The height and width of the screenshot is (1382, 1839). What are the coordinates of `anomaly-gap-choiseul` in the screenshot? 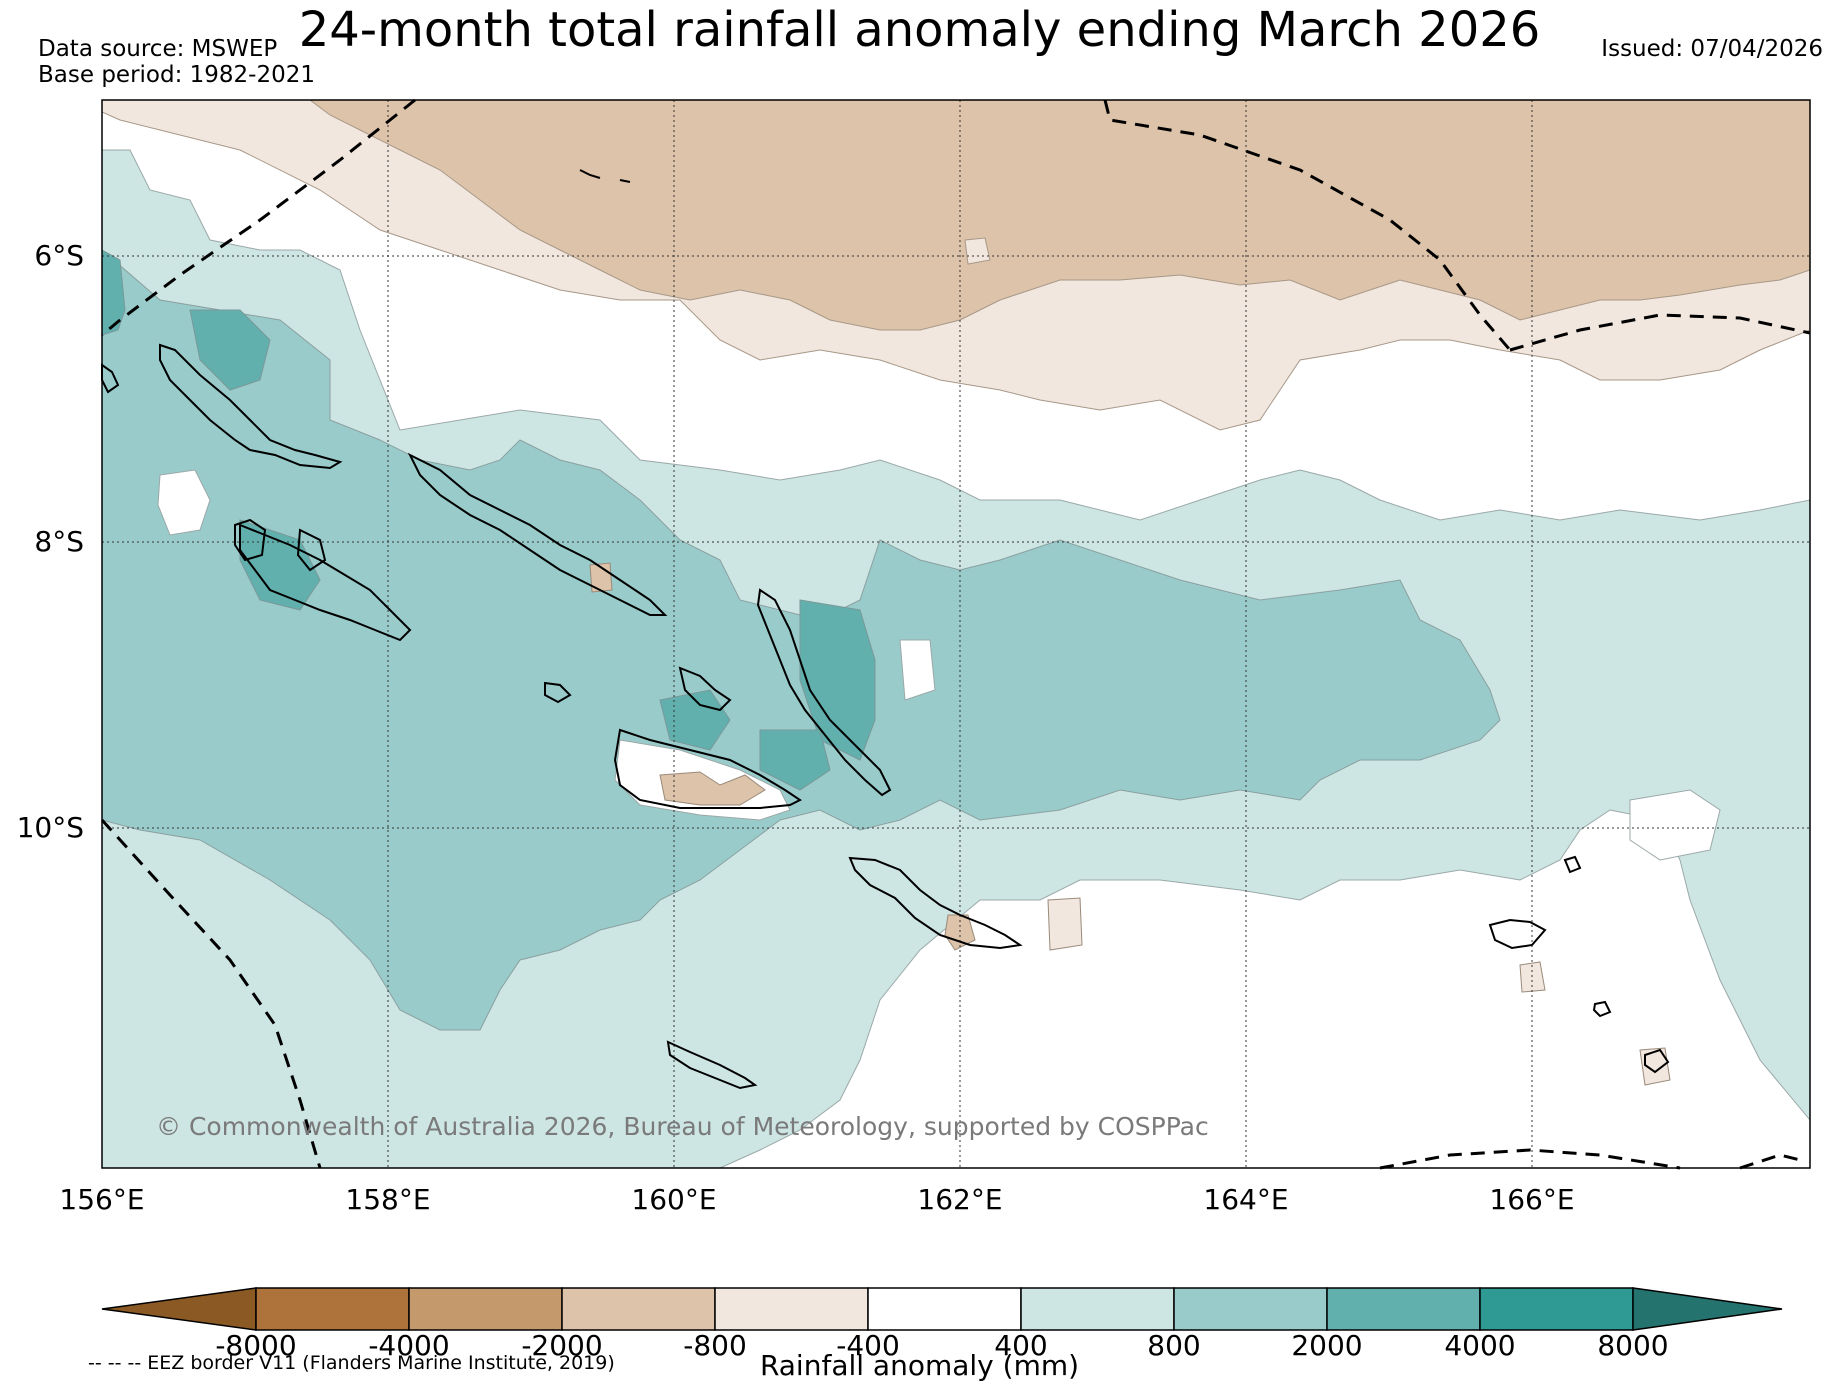 It's located at (184, 502).